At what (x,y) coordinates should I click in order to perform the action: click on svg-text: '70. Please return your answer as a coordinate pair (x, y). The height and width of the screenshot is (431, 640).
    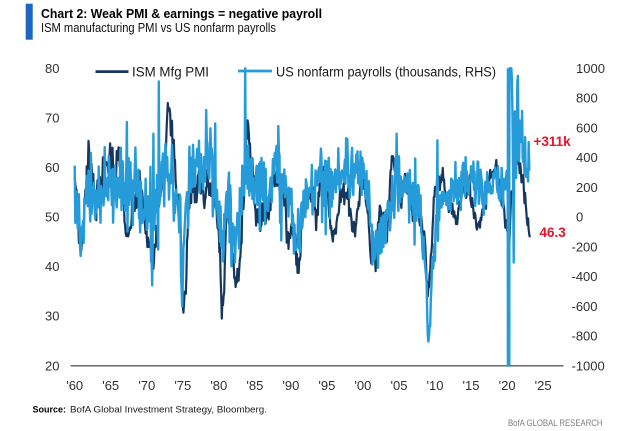
    Looking at the image, I should click on (146, 385).